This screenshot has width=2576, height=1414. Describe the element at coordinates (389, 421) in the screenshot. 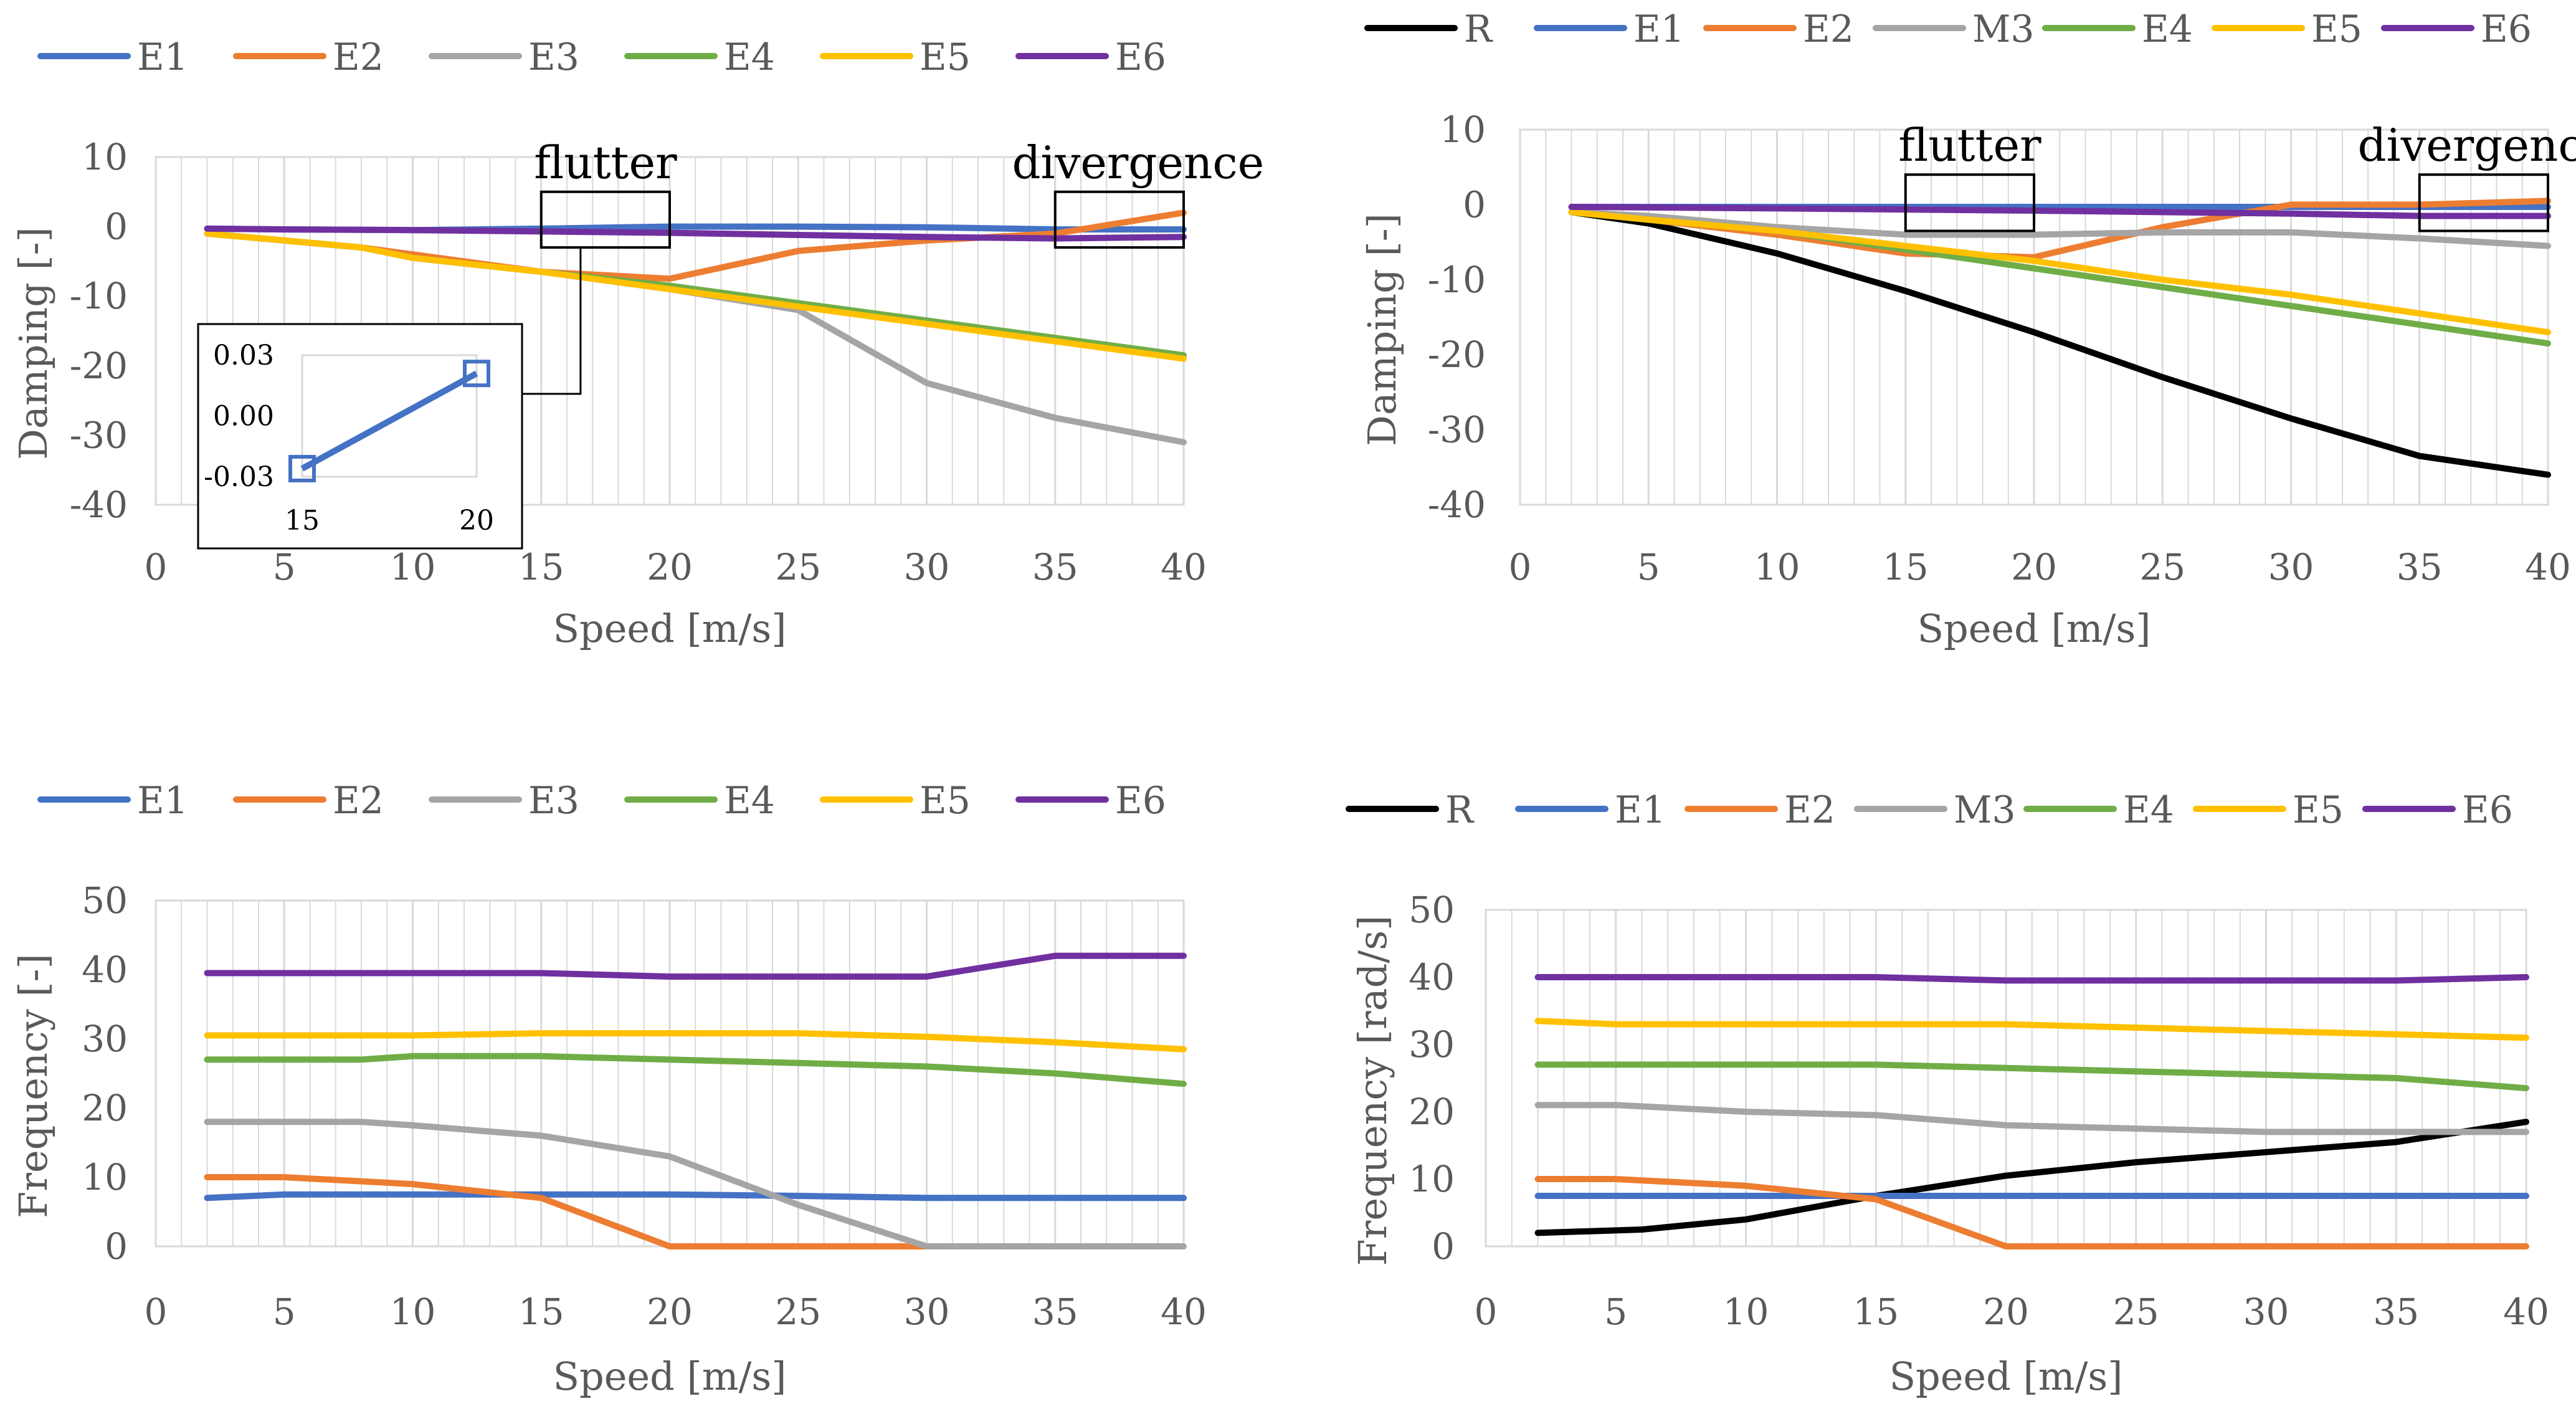

I see `inset-series-line` at that location.